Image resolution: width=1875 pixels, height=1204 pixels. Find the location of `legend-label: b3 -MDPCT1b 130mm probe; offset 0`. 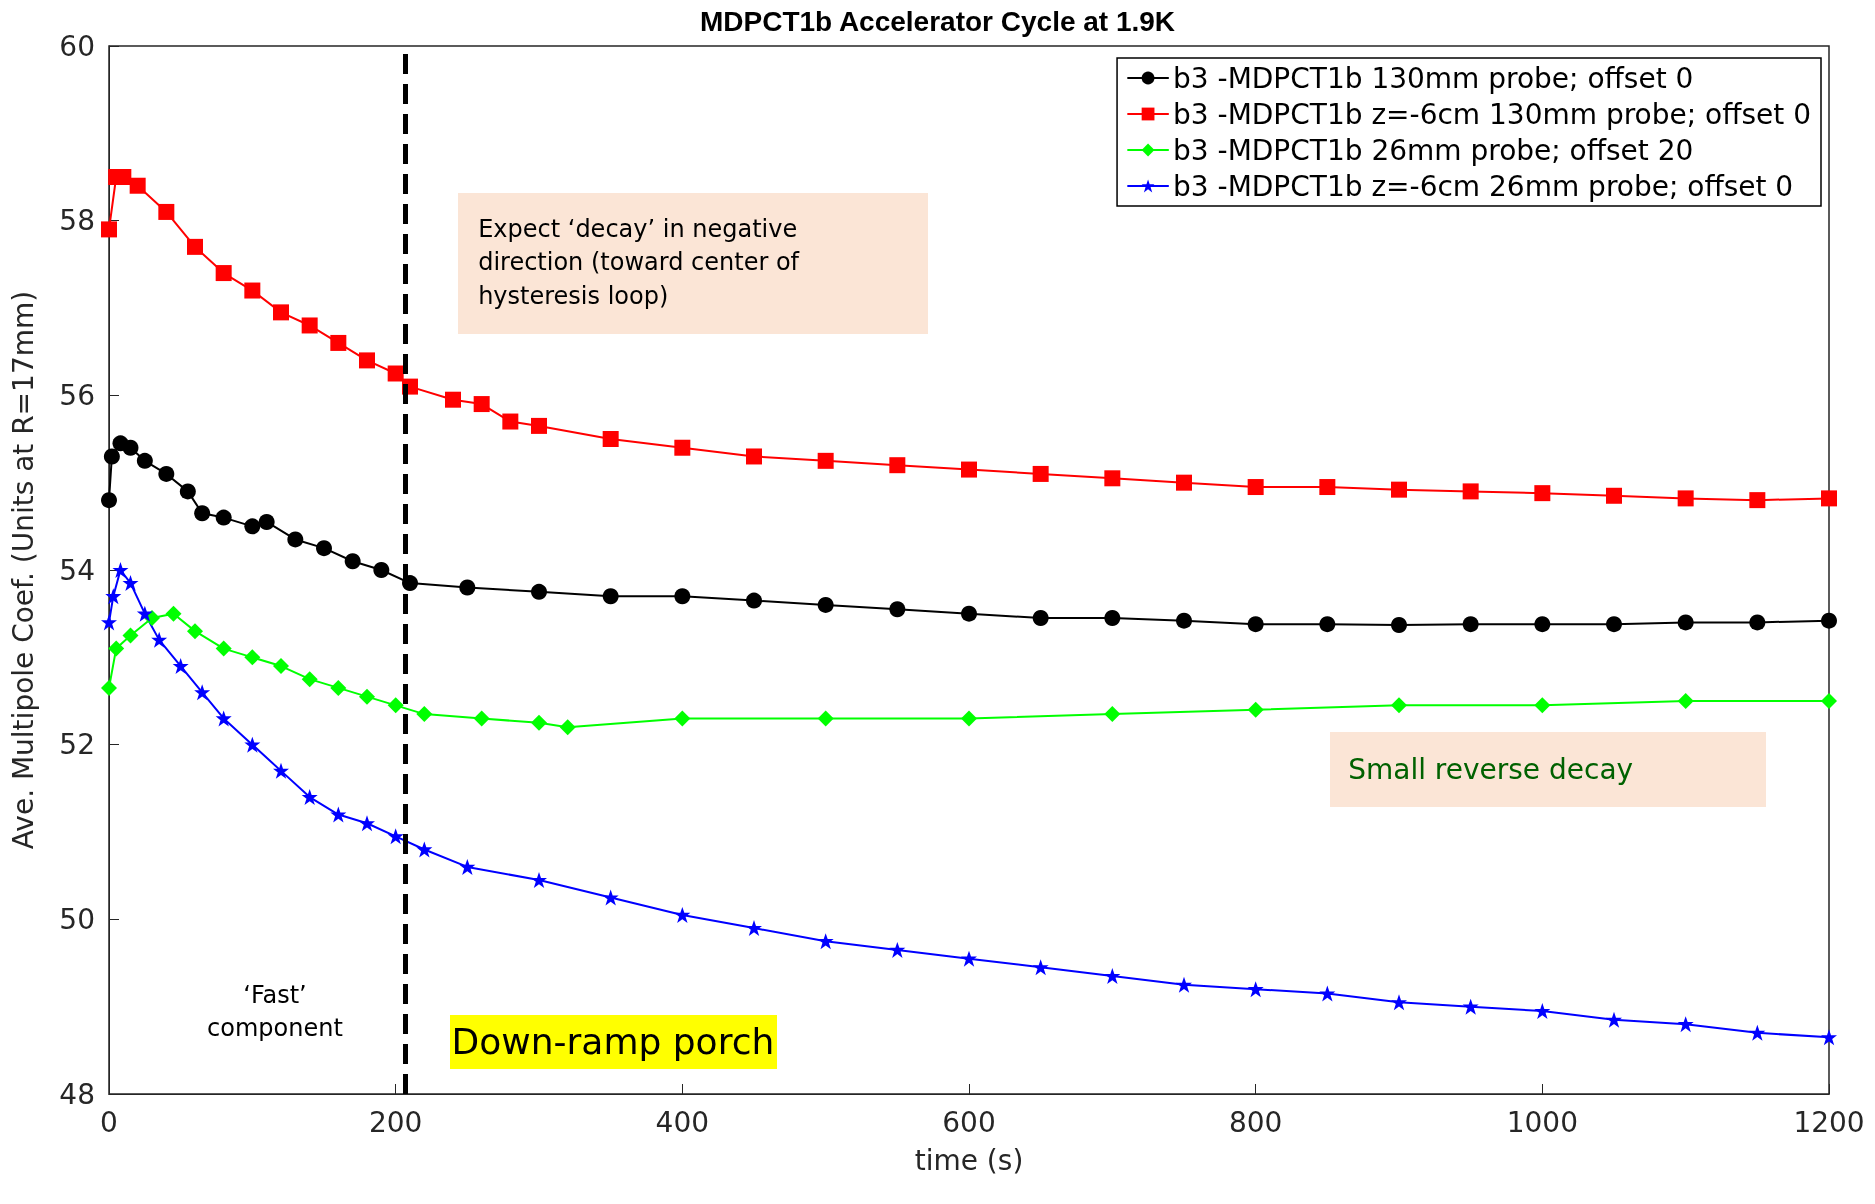

legend-label: b3 -MDPCT1b 130mm probe; offset 0 is located at coordinates (1433, 78).